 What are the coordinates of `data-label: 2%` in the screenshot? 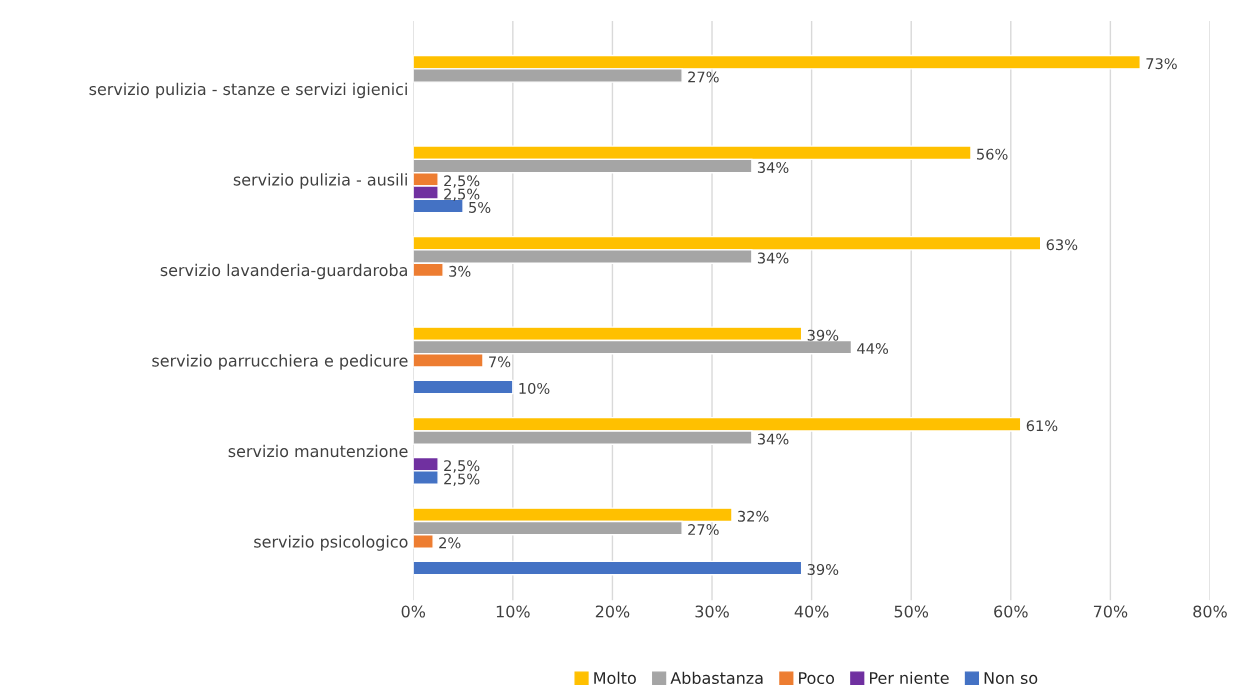 It's located at (450, 543).